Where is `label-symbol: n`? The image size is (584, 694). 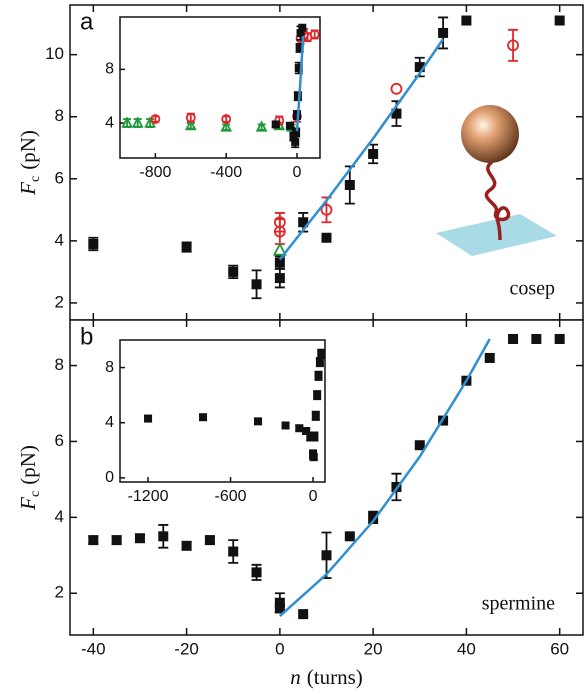 label-symbol: n is located at coordinates (295, 677).